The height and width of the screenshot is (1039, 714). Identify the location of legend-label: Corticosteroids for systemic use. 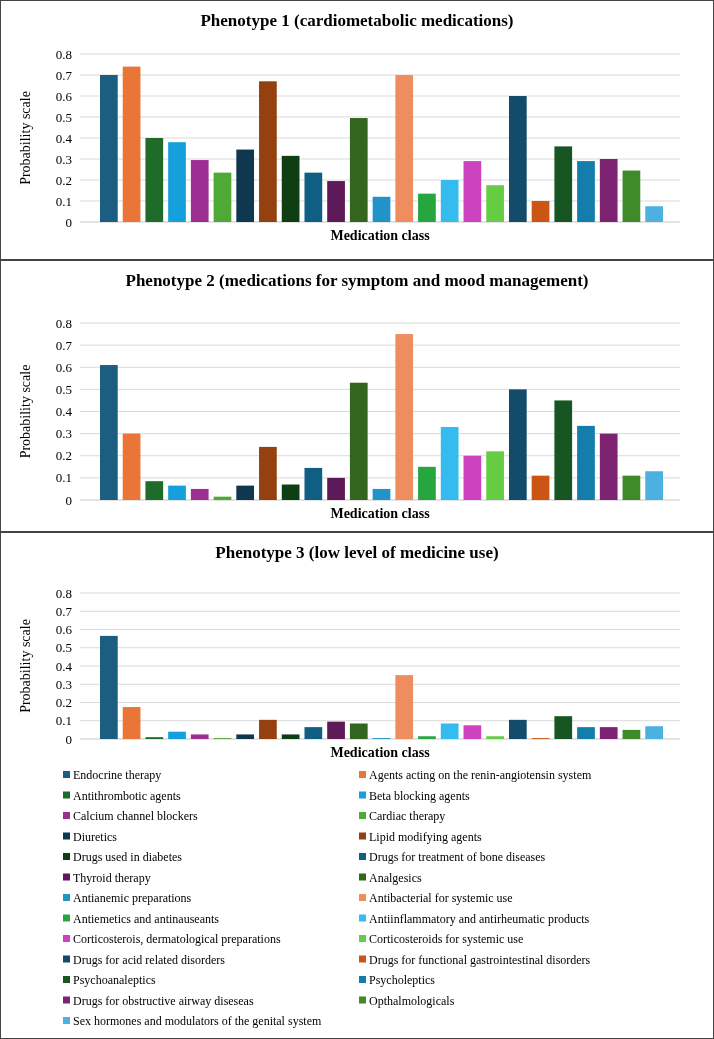
(446, 939).